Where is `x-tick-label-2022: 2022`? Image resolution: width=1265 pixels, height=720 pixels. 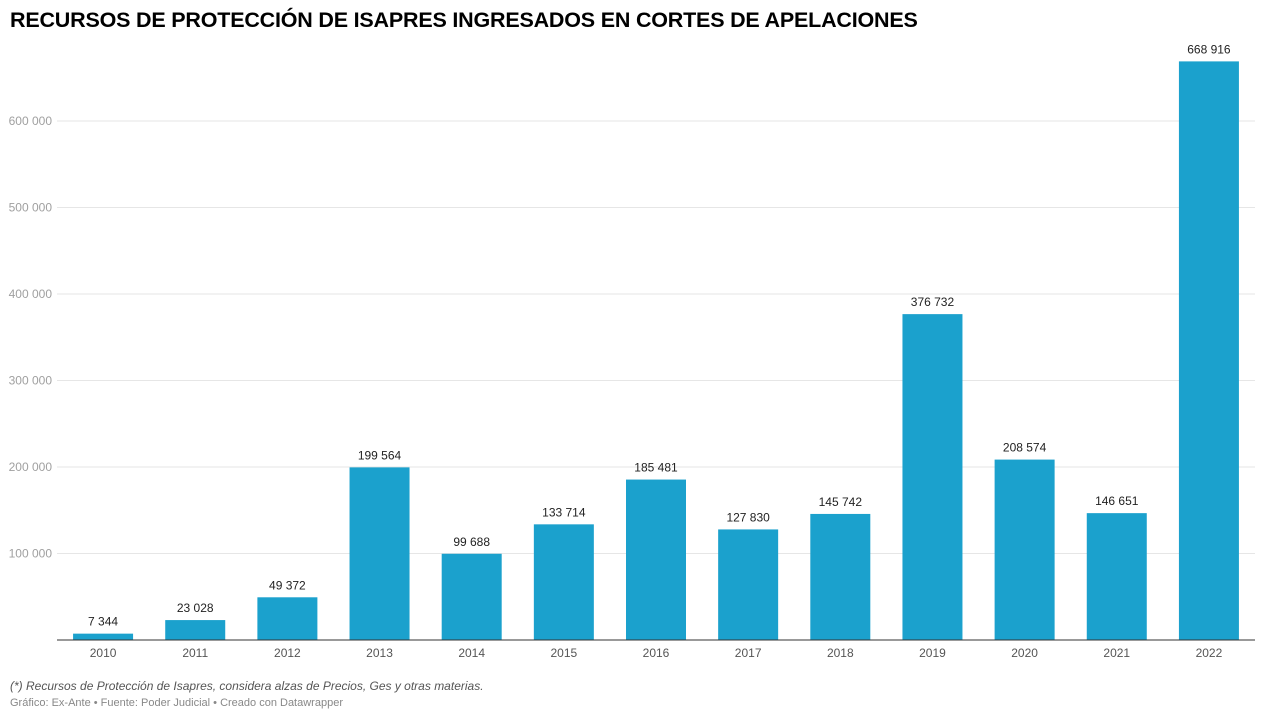
x-tick-label-2022: 2022 is located at coordinates (1209, 653).